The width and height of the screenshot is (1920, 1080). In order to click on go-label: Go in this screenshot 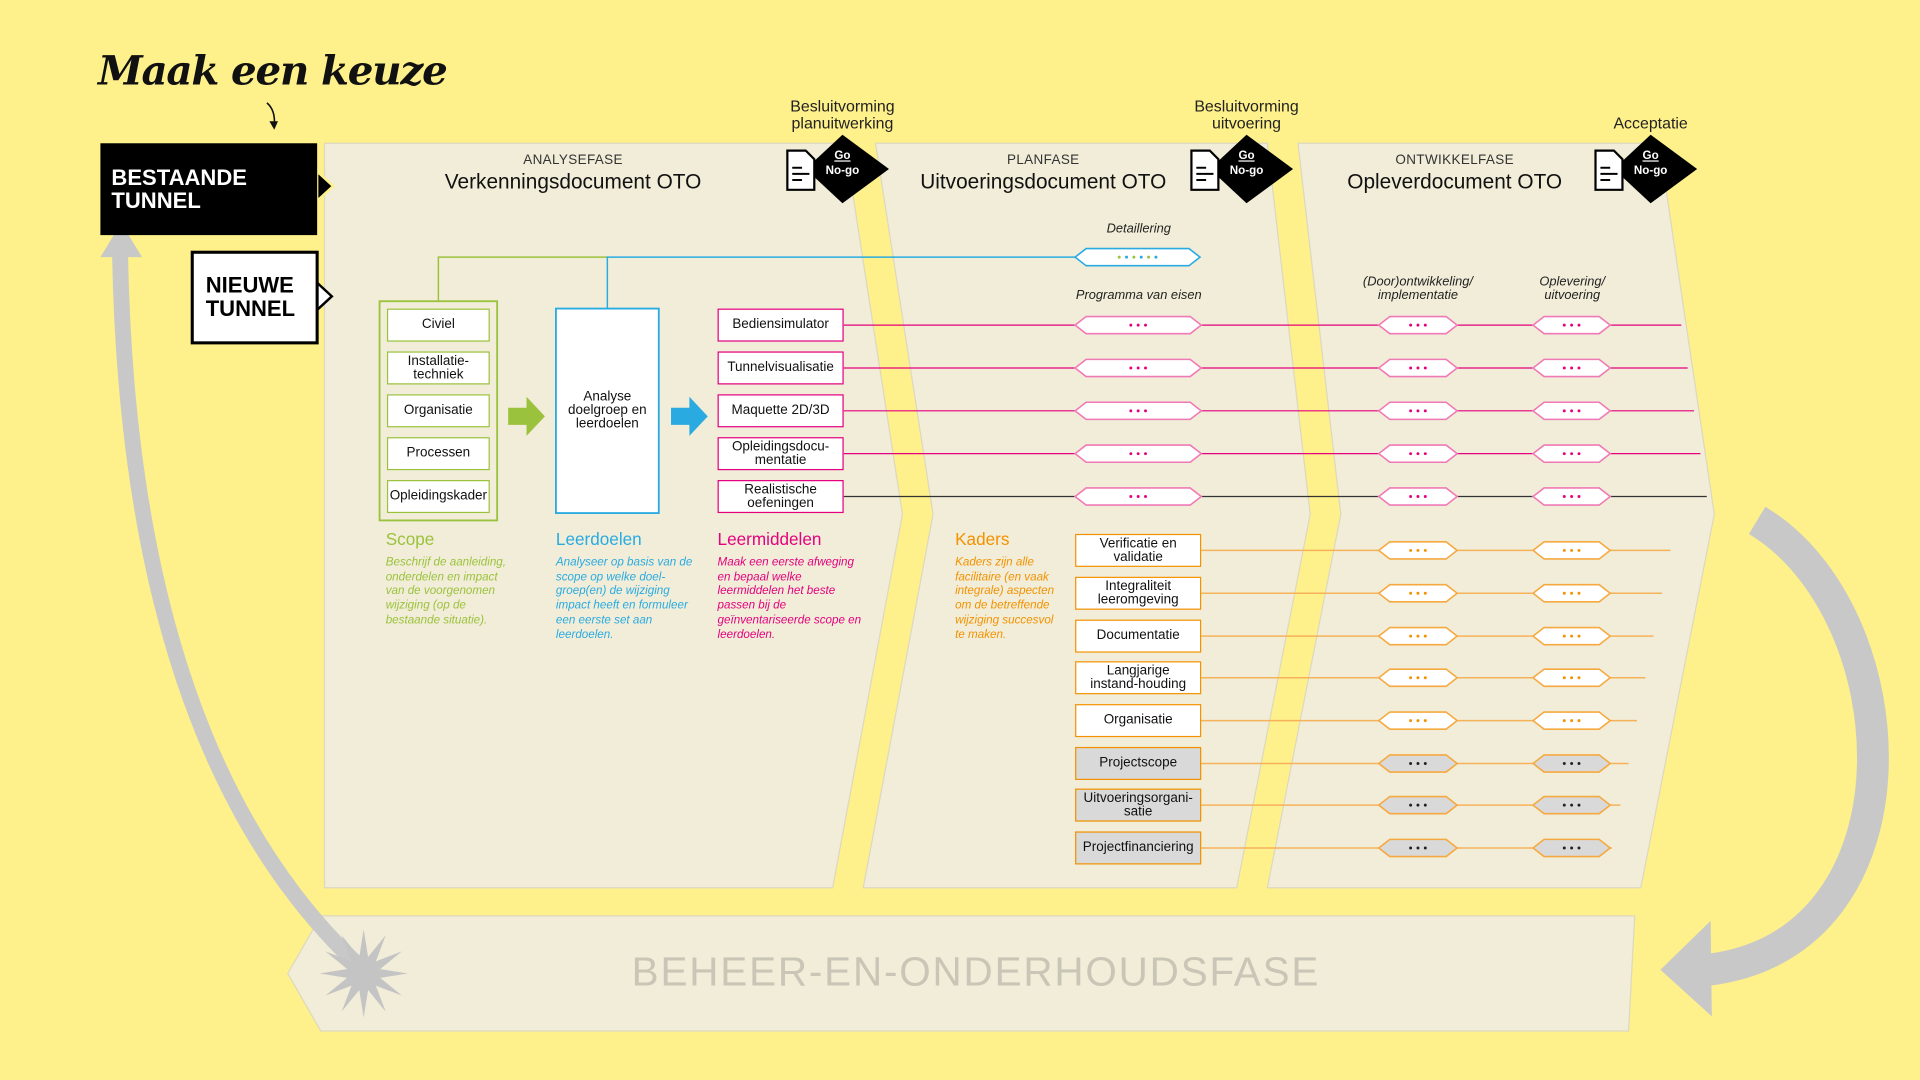, I will do `click(1650, 156)`.